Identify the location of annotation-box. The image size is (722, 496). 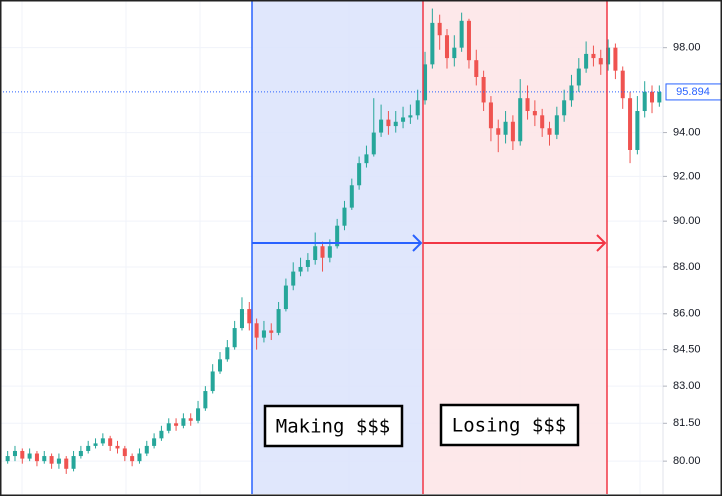
(509, 425).